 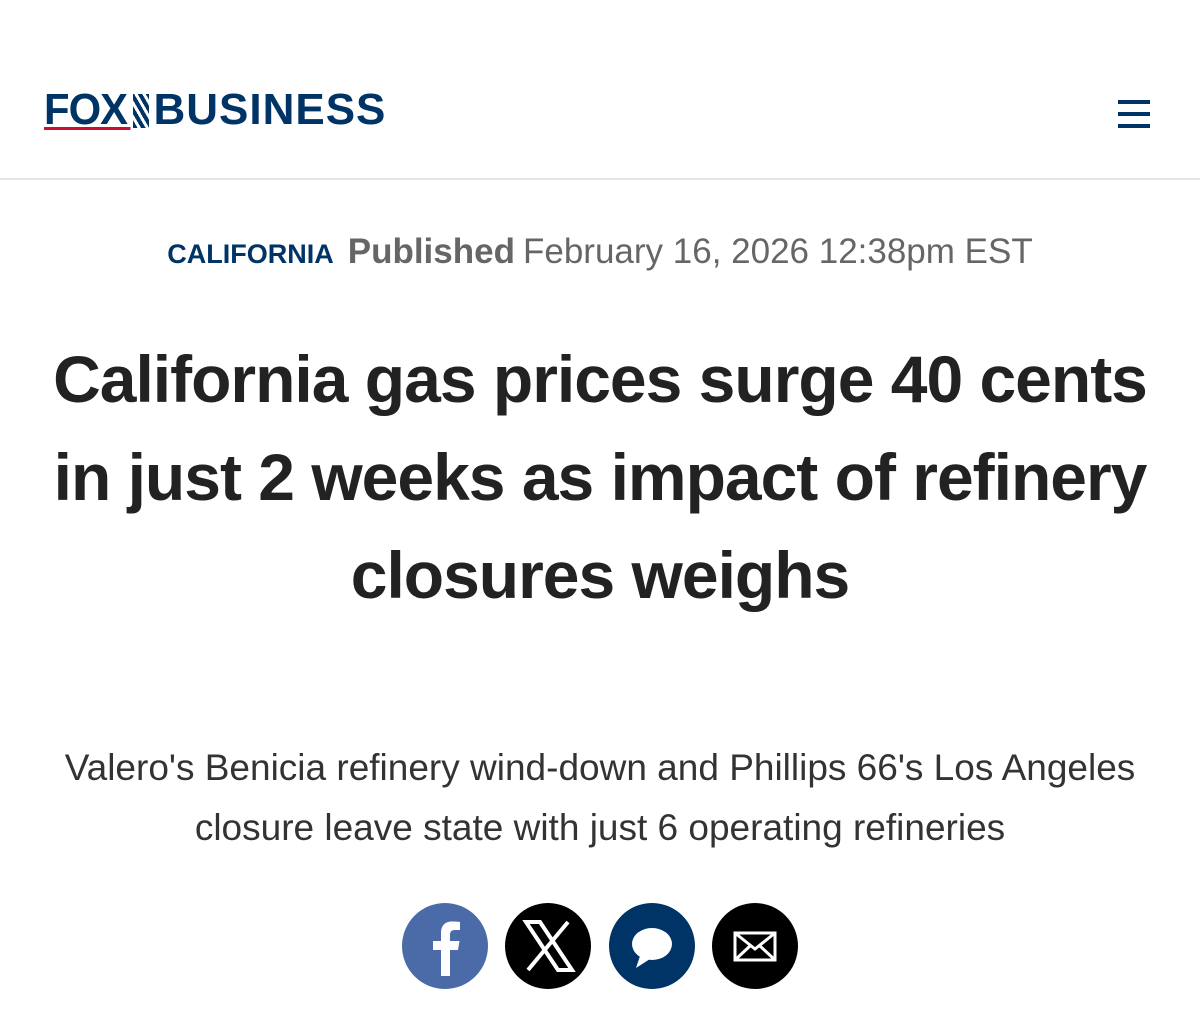 What do you see at coordinates (445, 946) in the screenshot?
I see `facebook-share` at bounding box center [445, 946].